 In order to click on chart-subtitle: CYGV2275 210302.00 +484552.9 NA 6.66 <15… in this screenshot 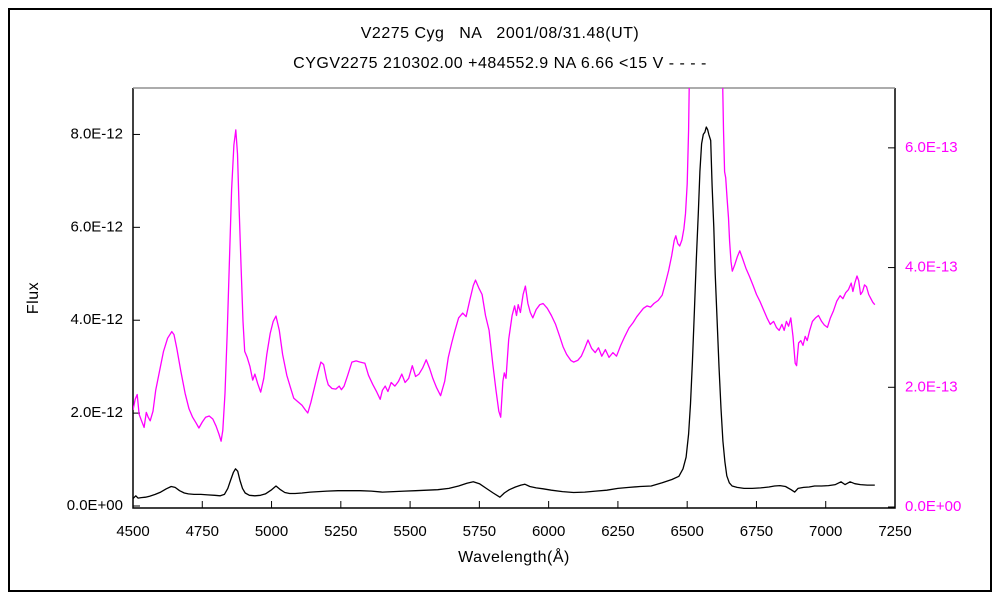, I will do `click(500, 63)`.